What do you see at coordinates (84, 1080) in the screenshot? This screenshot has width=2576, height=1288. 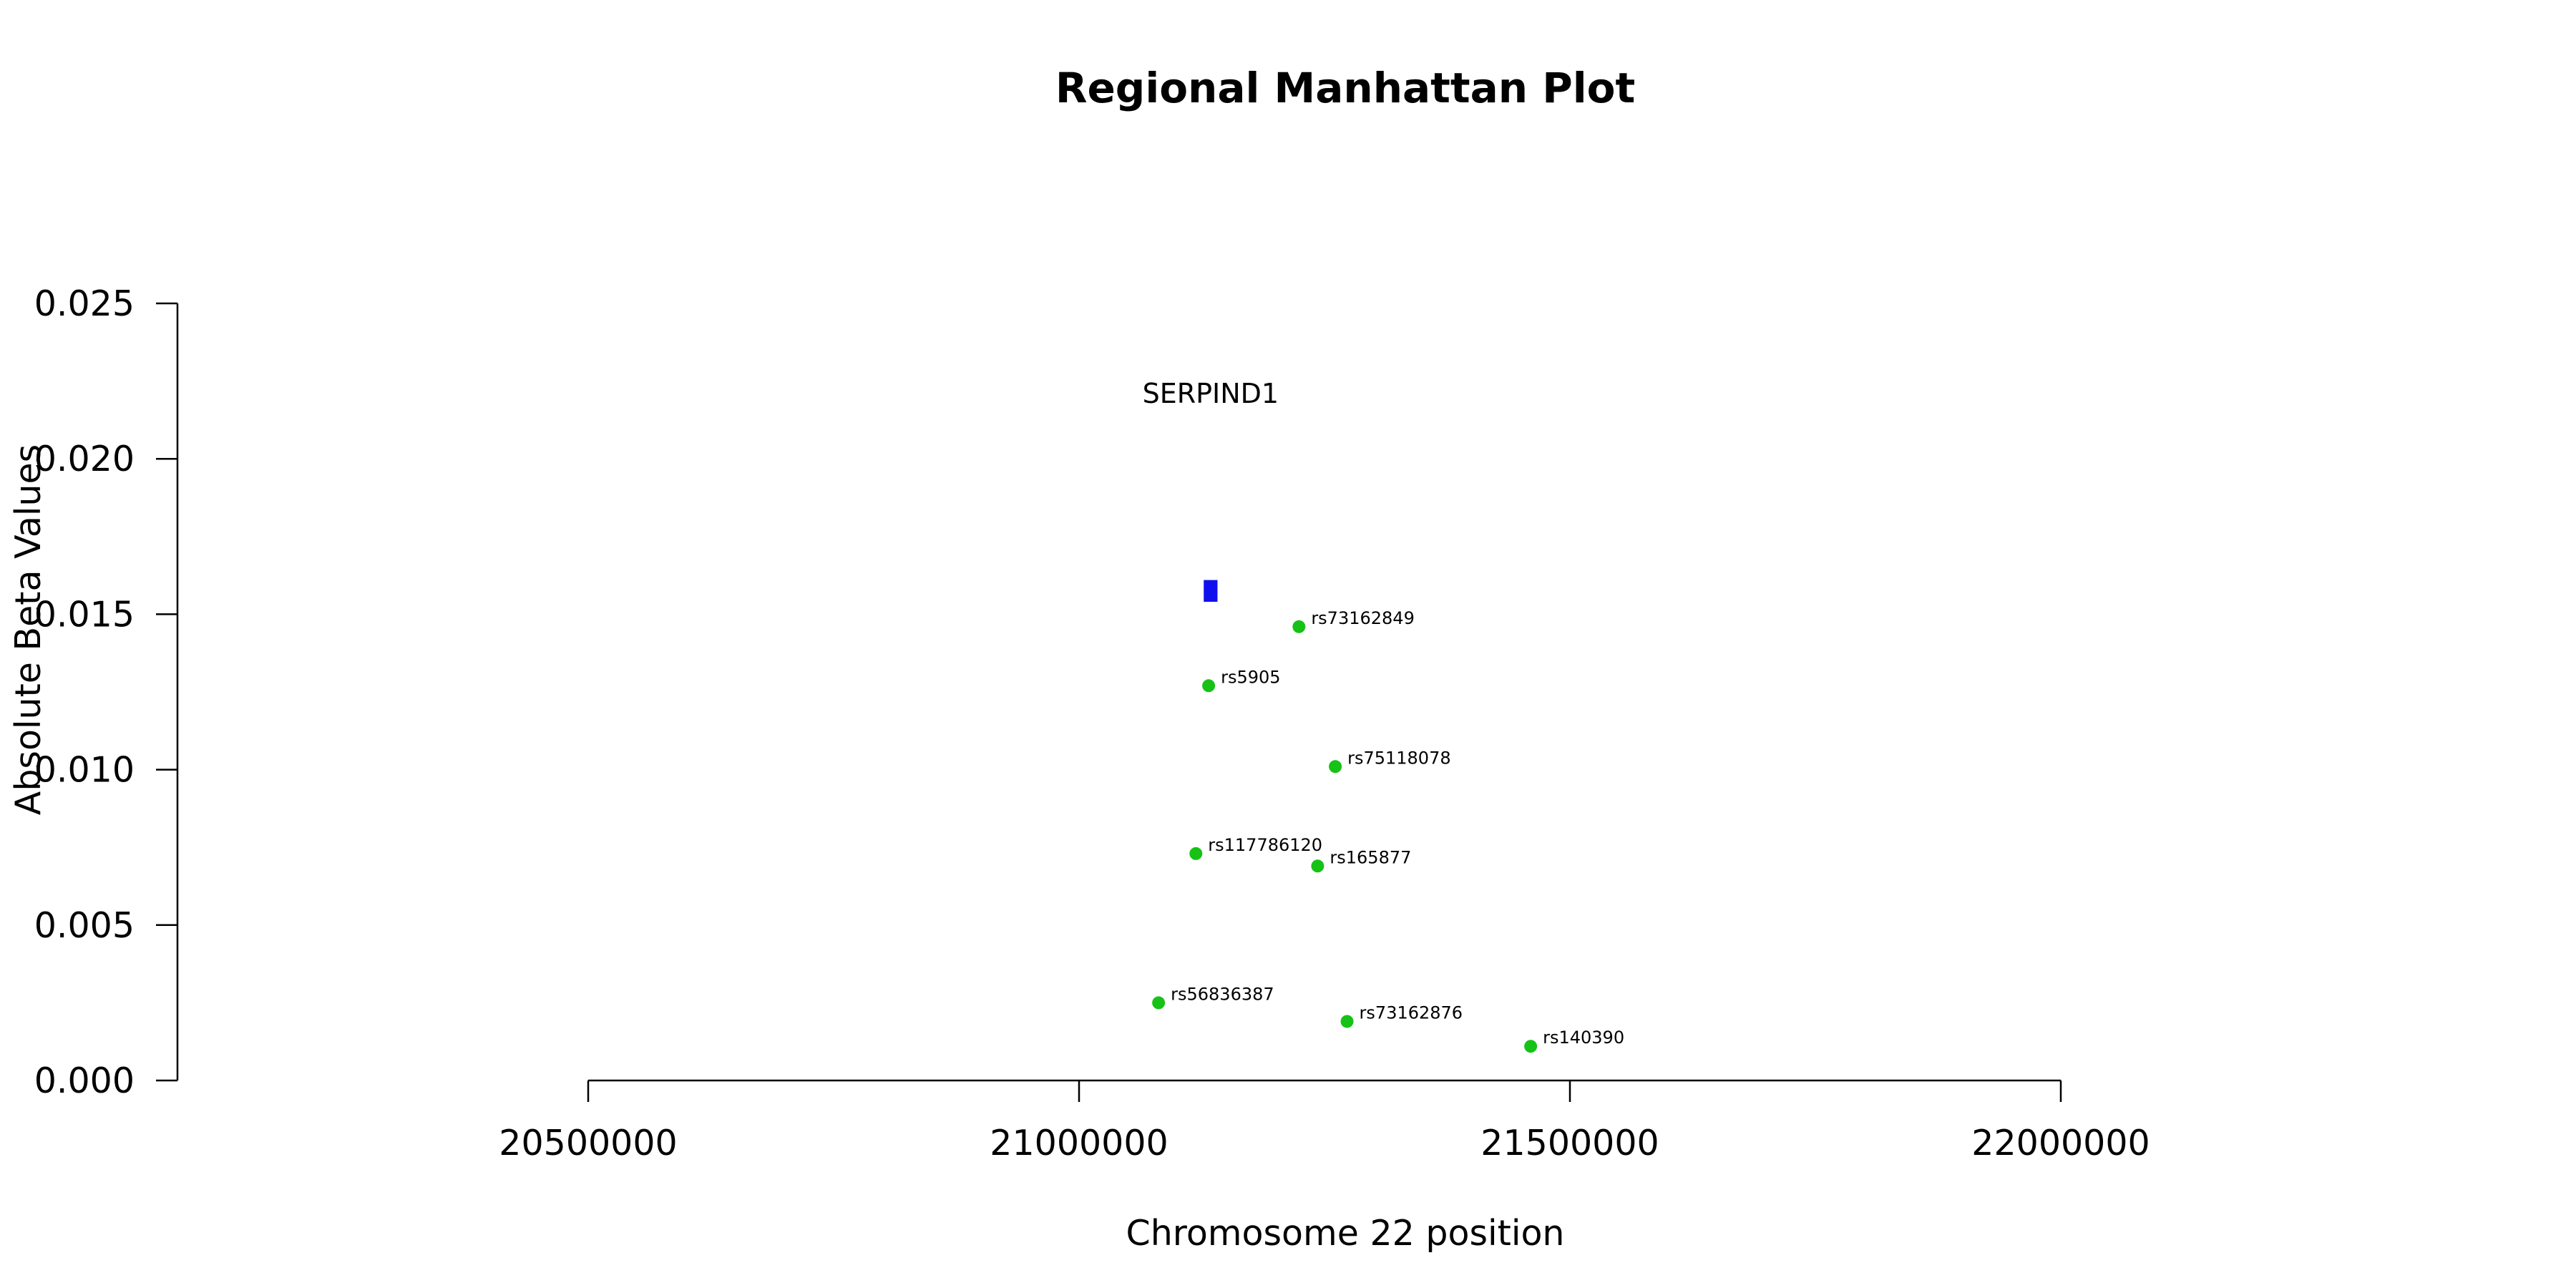 I see `y-tick-label: 0.000` at bounding box center [84, 1080].